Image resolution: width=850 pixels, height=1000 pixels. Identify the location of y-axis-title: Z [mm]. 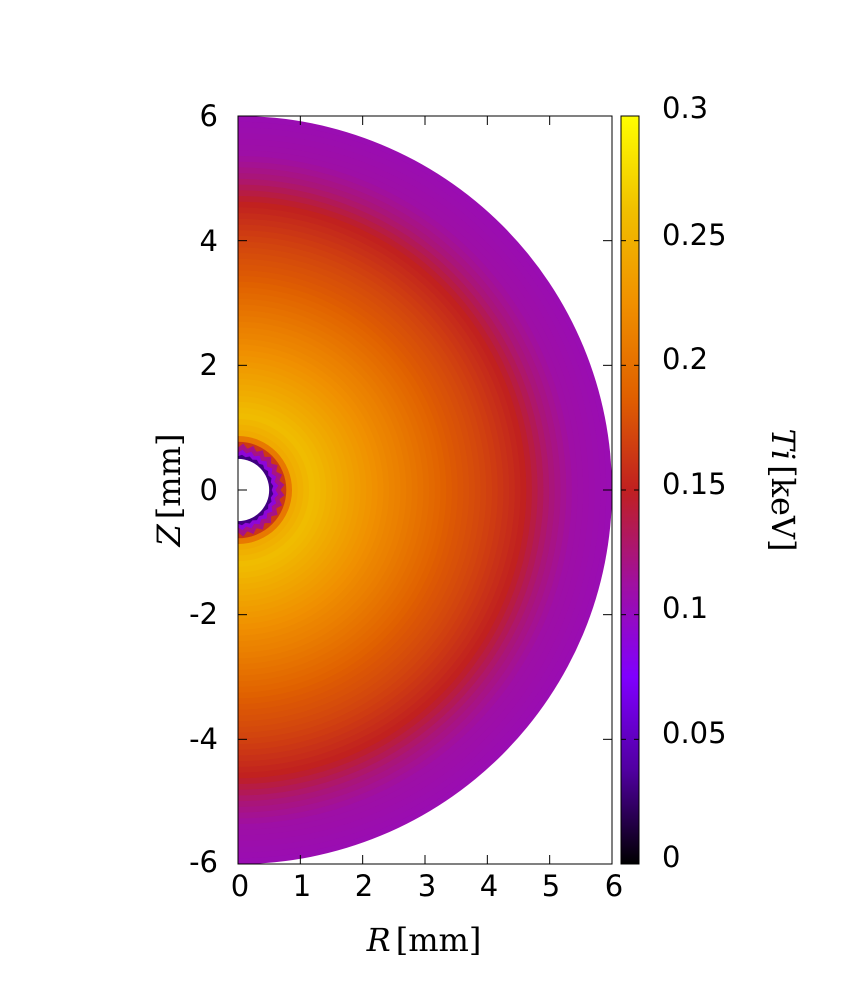
(169, 491).